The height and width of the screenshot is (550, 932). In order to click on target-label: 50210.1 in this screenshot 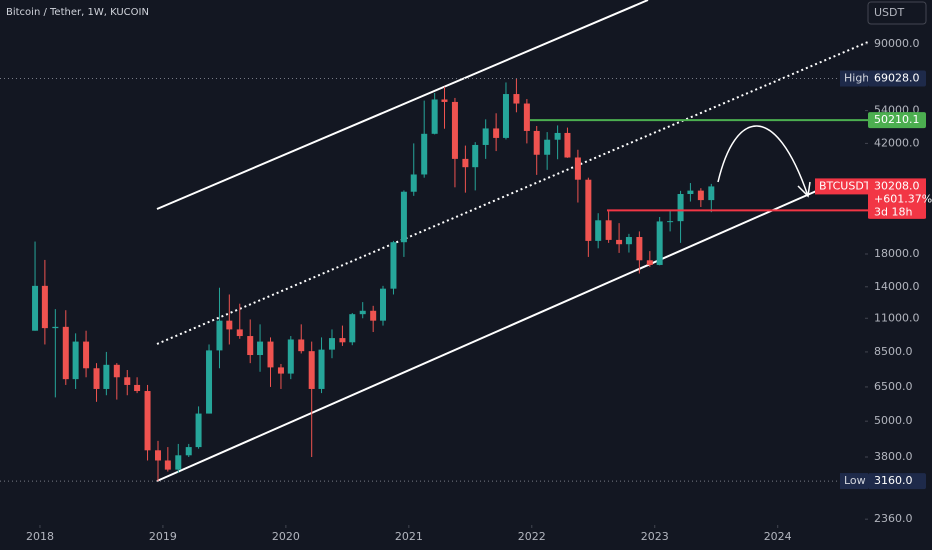, I will do `click(897, 120)`.